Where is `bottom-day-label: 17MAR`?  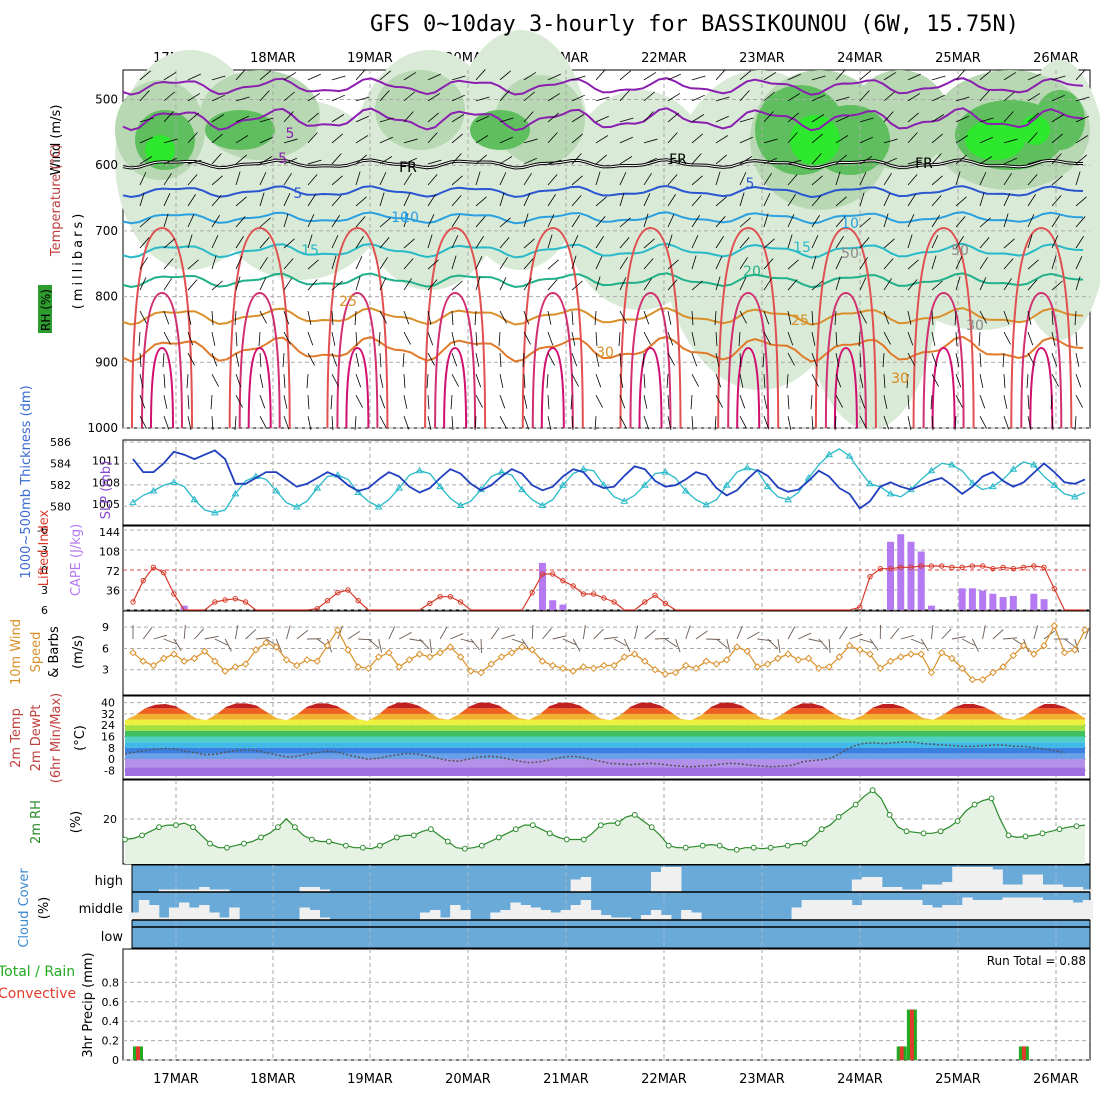 bottom-day-label: 17MAR is located at coordinates (176, 1079).